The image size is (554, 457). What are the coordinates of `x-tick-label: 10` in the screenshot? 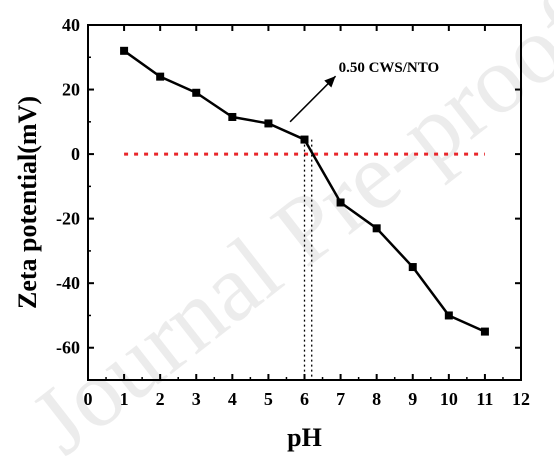 It's located at (449, 399).